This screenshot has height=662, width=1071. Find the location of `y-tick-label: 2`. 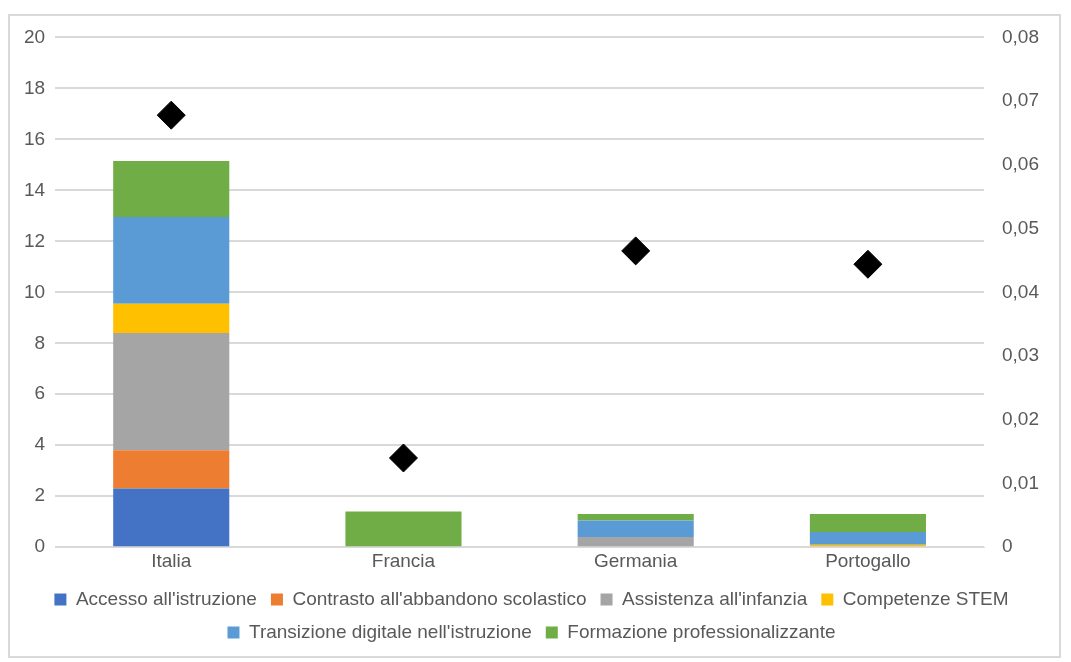

y-tick-label: 2 is located at coordinates (40, 495).